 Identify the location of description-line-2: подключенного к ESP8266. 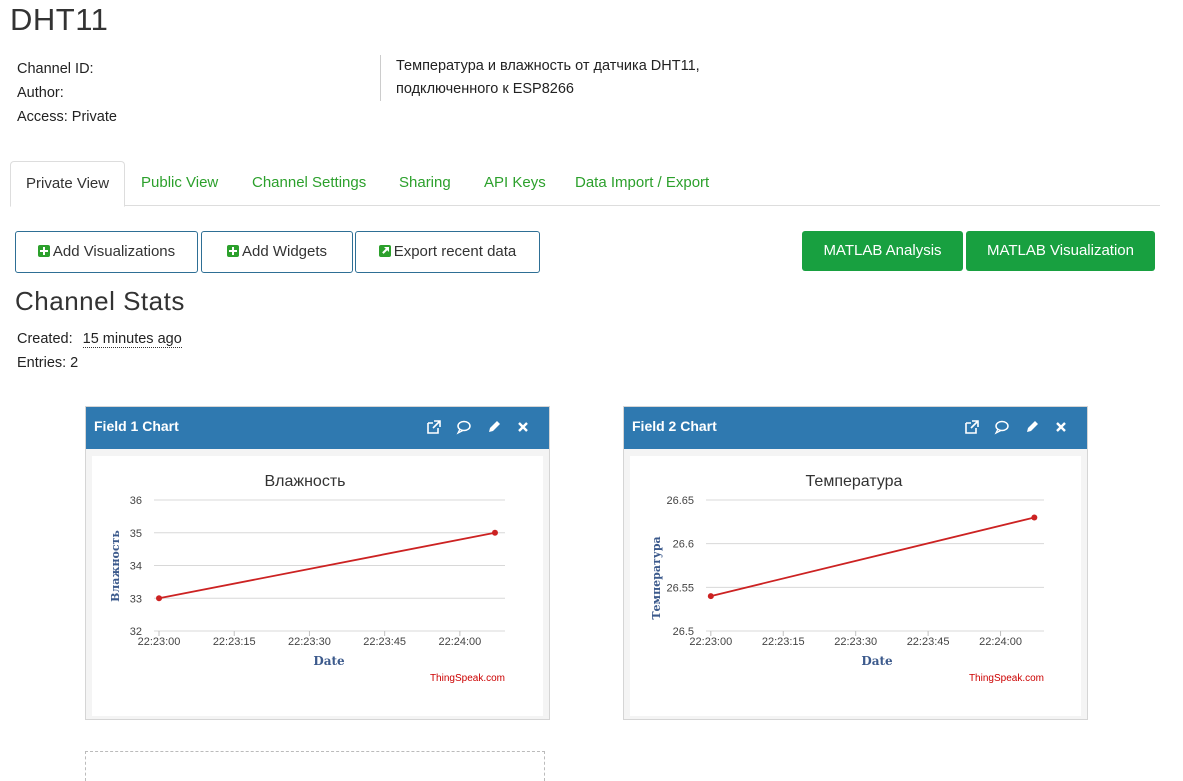
(485, 89).